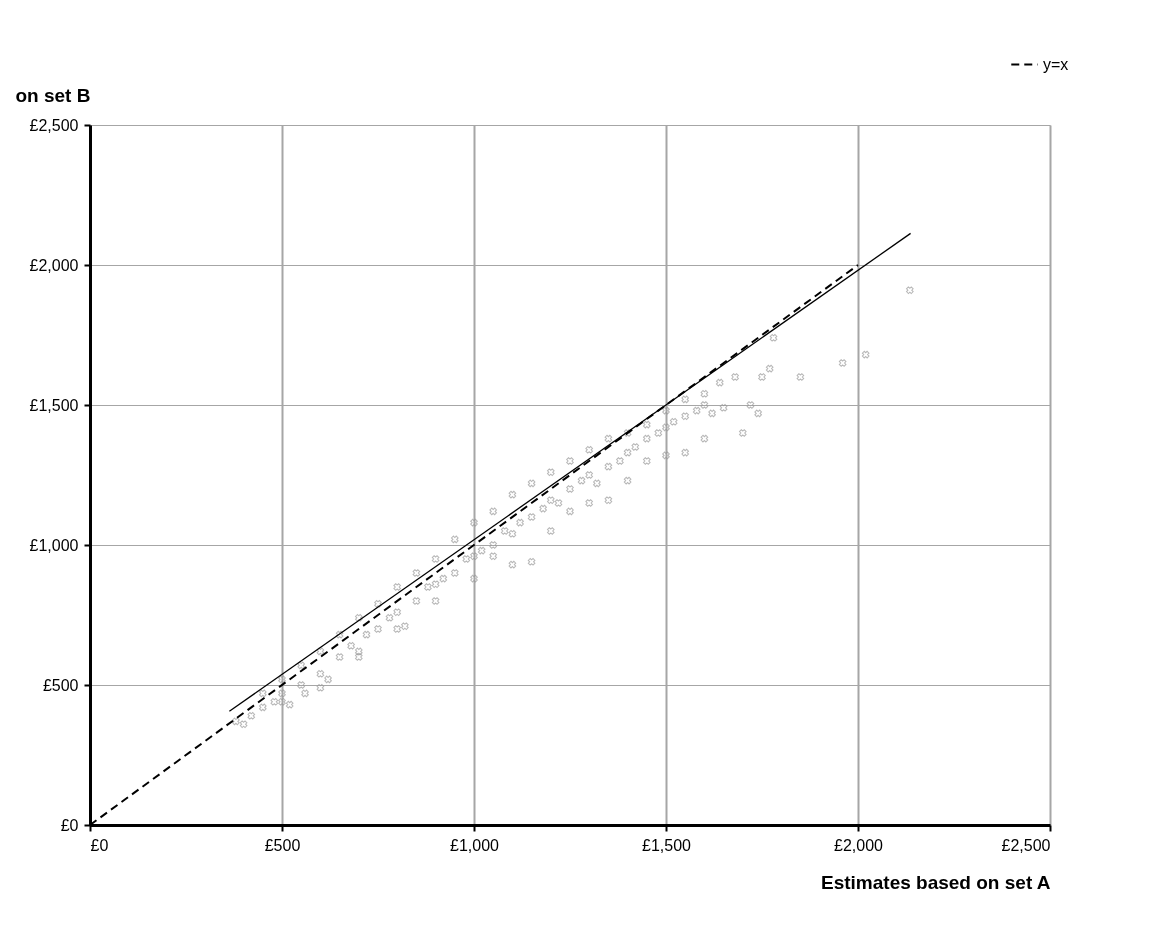 The width and height of the screenshot is (1157, 932). Describe the element at coordinates (667, 845) in the screenshot. I see `x-tick-label: £1,500` at that location.